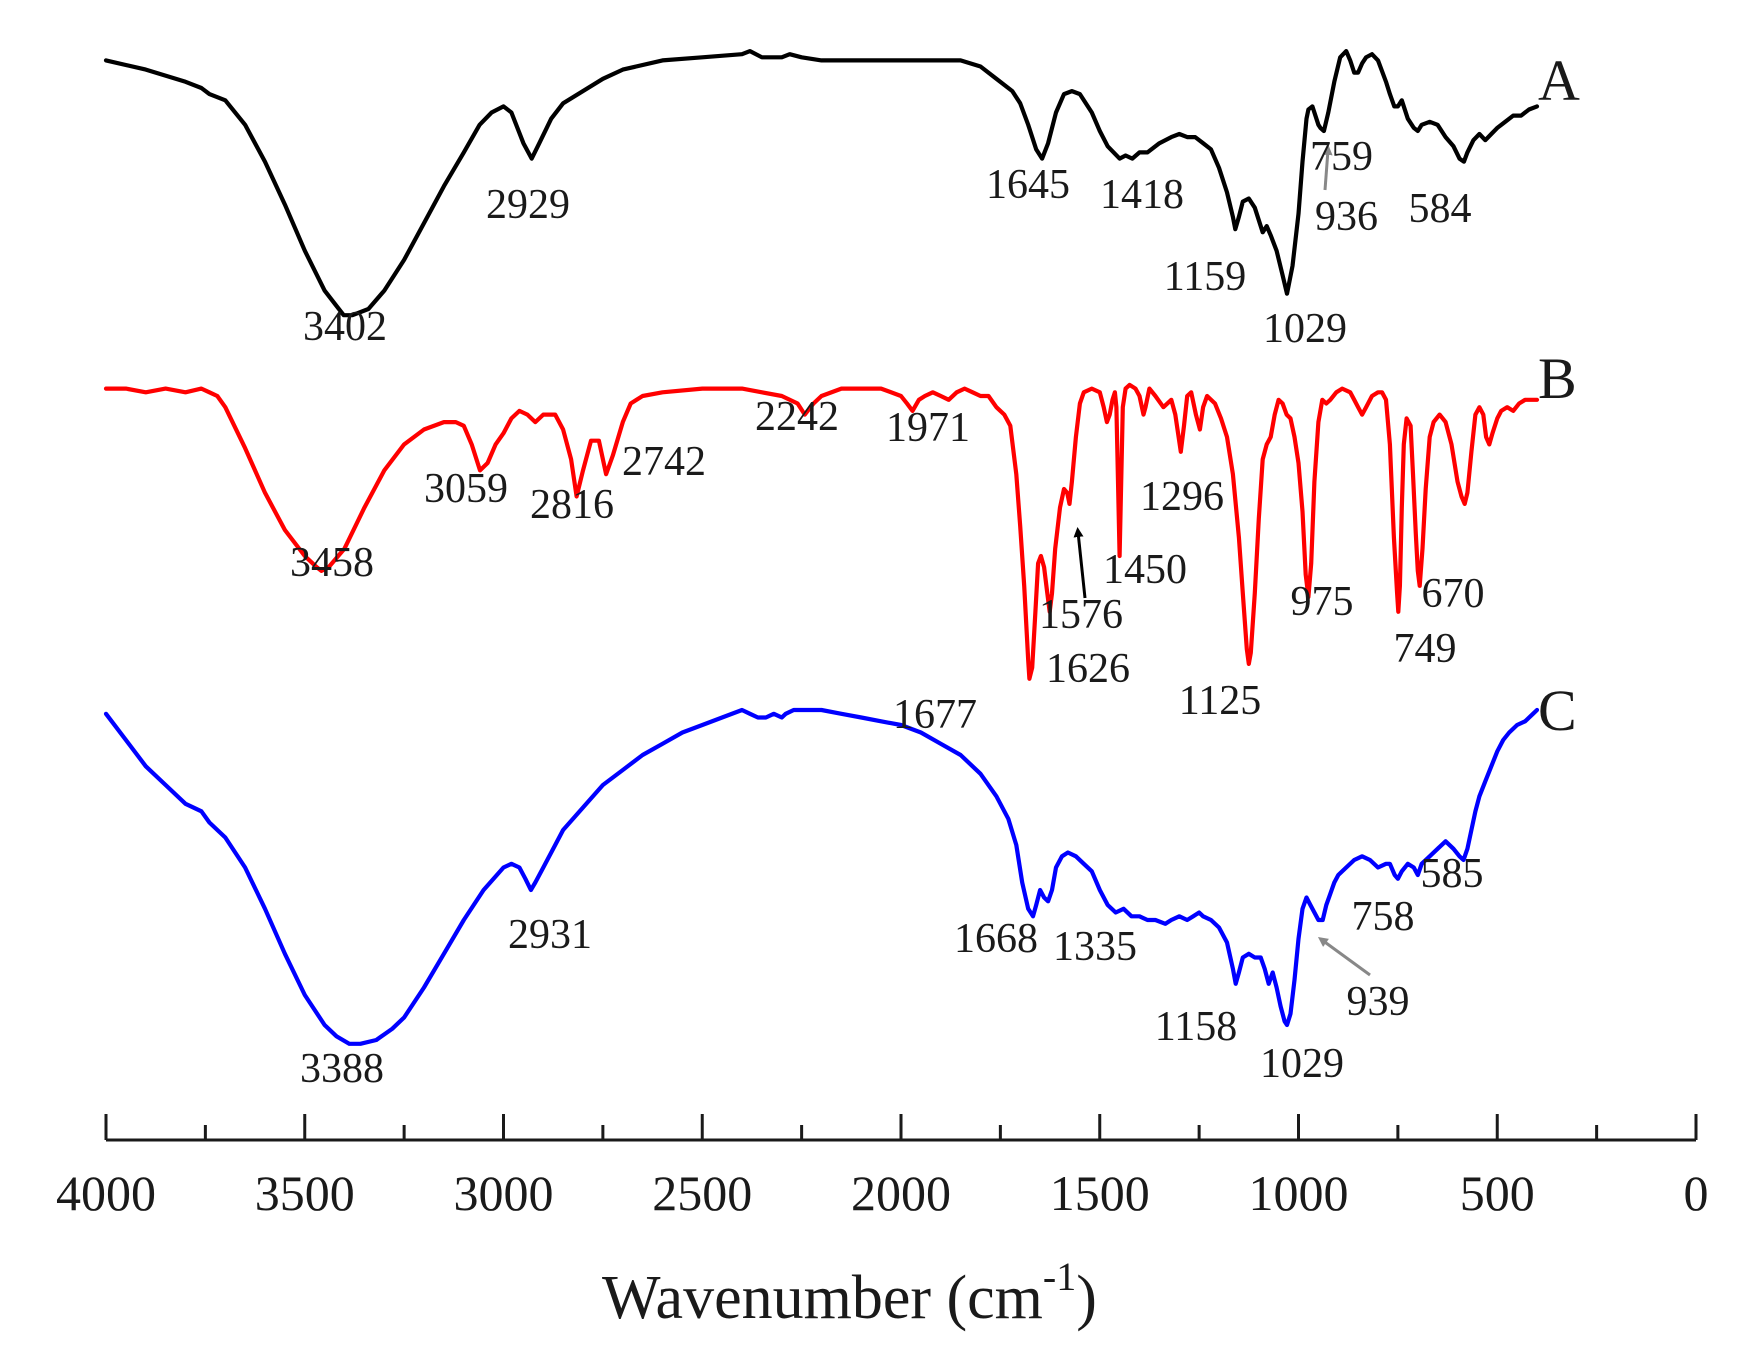 This screenshot has height=1362, width=1750. What do you see at coordinates (1145, 570) in the screenshot?
I see `peak-label-b-1450: 1450` at bounding box center [1145, 570].